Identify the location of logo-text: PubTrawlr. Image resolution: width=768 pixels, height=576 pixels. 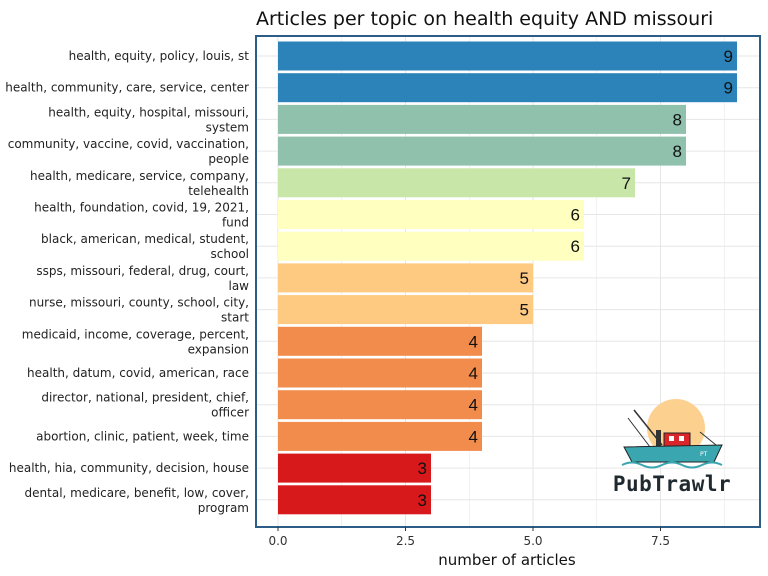
(672, 484).